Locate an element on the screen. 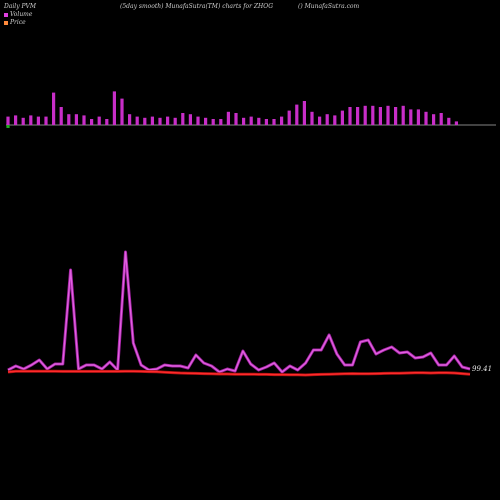 This screenshot has width=500, height=500. legend-item-volume: Volume is located at coordinates (18, 14).